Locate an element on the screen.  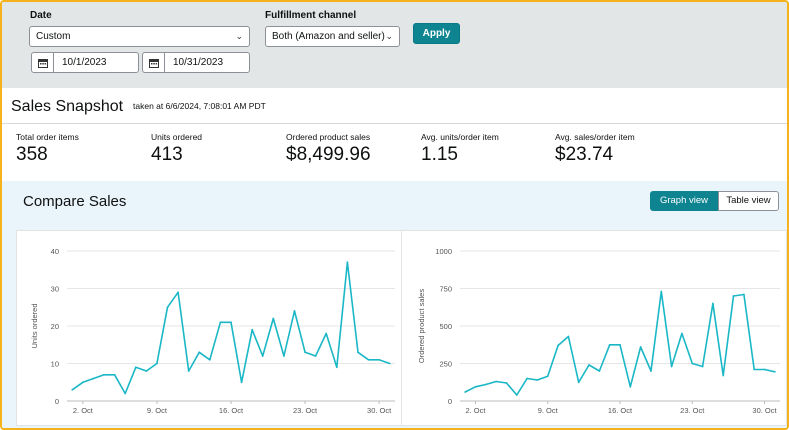
metric-total-order-items: Total order items 358 is located at coordinates (47, 149).